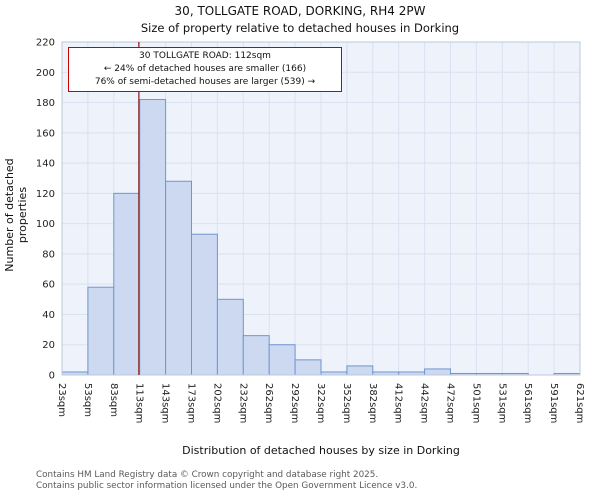  What do you see at coordinates (61, 400) in the screenshot?
I see `x-tick-label: 23sqm` at bounding box center [61, 400].